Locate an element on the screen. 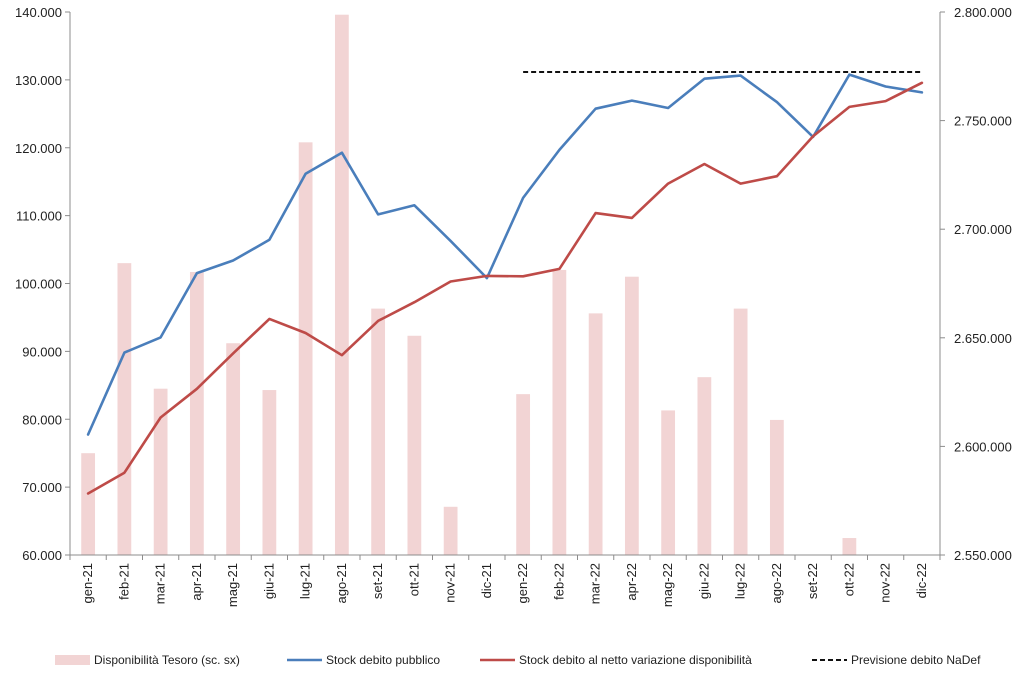 This screenshot has height=699, width=1024. x-tick-label: gen-21 is located at coordinates (87, 583).